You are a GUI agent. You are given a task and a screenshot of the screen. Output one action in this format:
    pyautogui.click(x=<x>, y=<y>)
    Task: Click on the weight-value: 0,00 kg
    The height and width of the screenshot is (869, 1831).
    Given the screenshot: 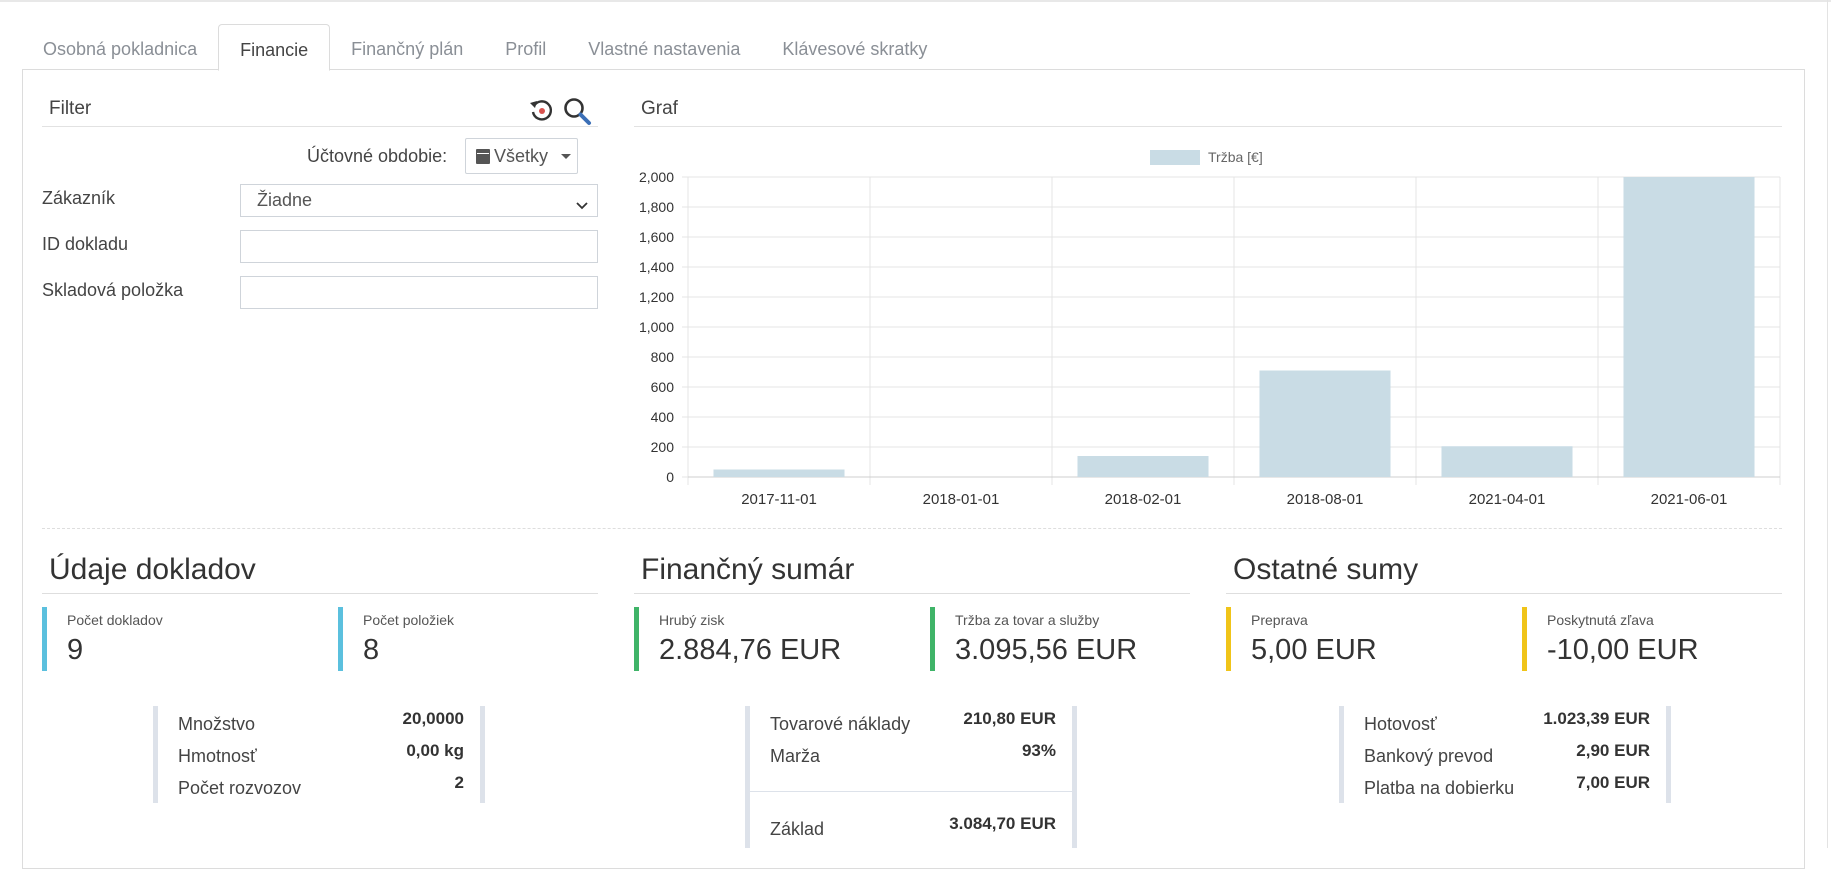 What is the action you would take?
    pyautogui.click(x=435, y=750)
    